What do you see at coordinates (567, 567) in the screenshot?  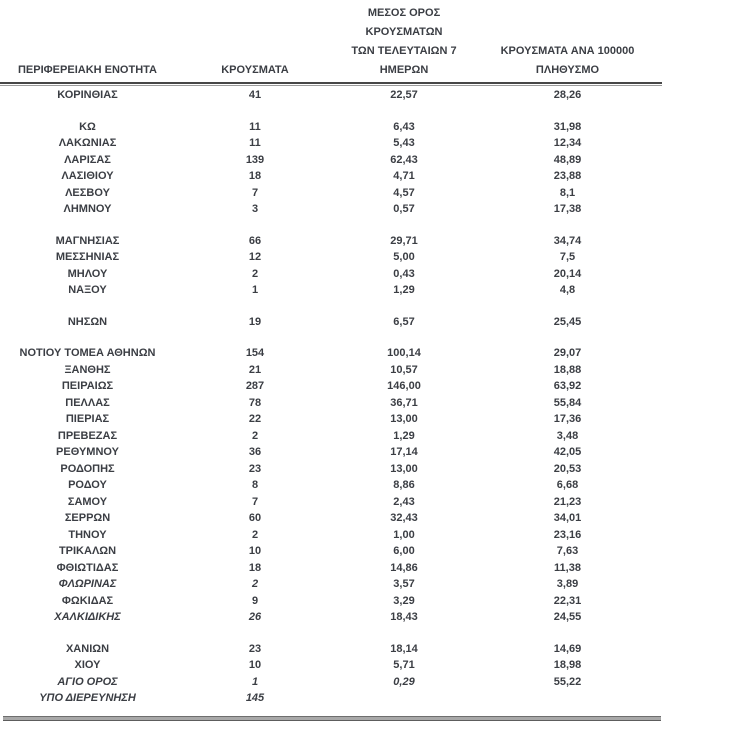 I see `per100k-cell: 11,38` at bounding box center [567, 567].